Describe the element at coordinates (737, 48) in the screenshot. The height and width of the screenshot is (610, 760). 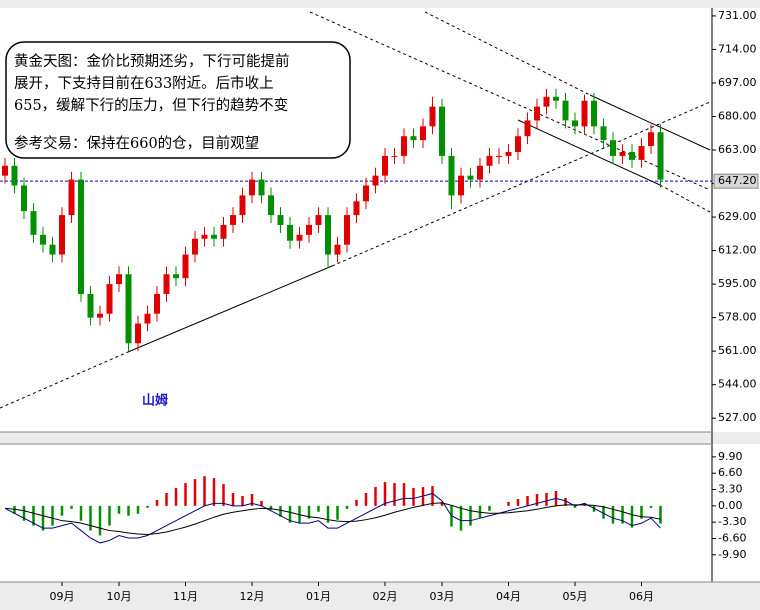
I see `y-tick-label: 714.00` at that location.